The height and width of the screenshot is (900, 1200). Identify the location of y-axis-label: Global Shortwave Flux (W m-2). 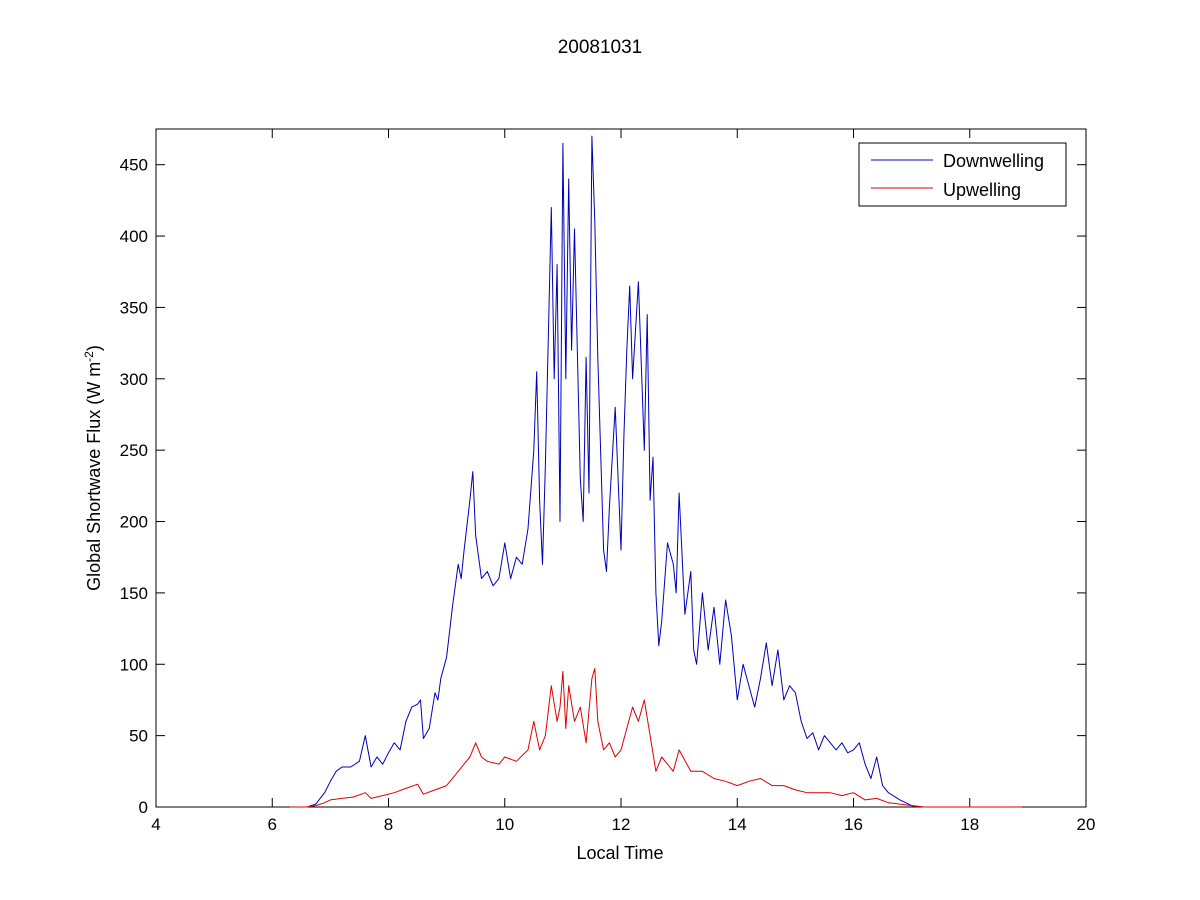
(93, 468).